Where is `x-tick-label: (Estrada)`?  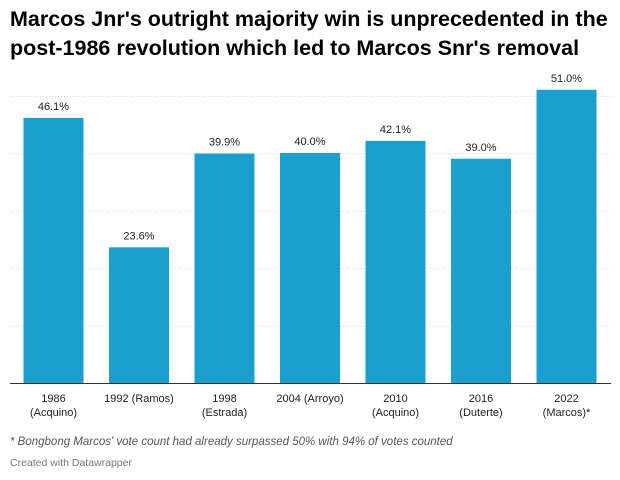 x-tick-label: (Estrada) is located at coordinates (224, 413).